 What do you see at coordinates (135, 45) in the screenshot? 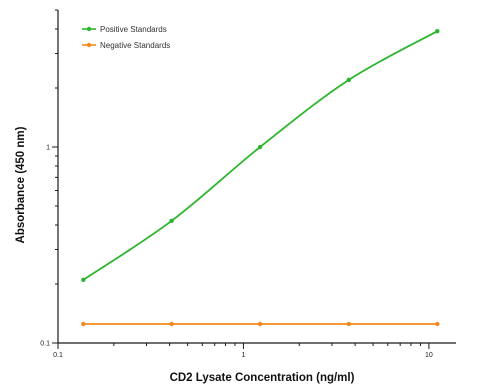
I see `legend-label: Negative Standards` at bounding box center [135, 45].